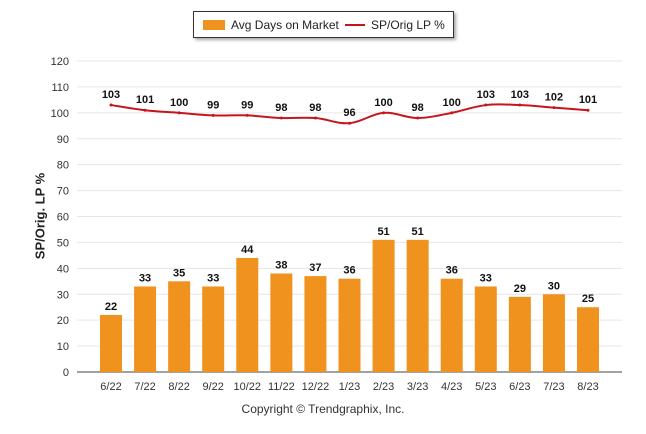 Image resolution: width=646 pixels, height=434 pixels. I want to click on y-tick-label: 70, so click(63, 192).